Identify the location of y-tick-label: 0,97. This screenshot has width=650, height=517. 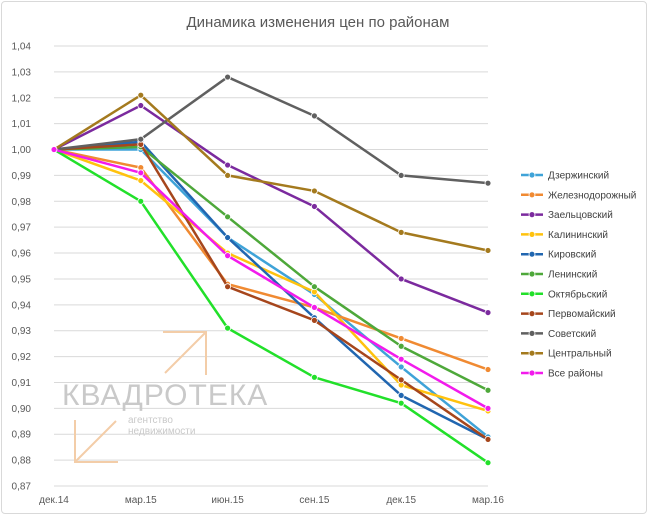
(22, 228).